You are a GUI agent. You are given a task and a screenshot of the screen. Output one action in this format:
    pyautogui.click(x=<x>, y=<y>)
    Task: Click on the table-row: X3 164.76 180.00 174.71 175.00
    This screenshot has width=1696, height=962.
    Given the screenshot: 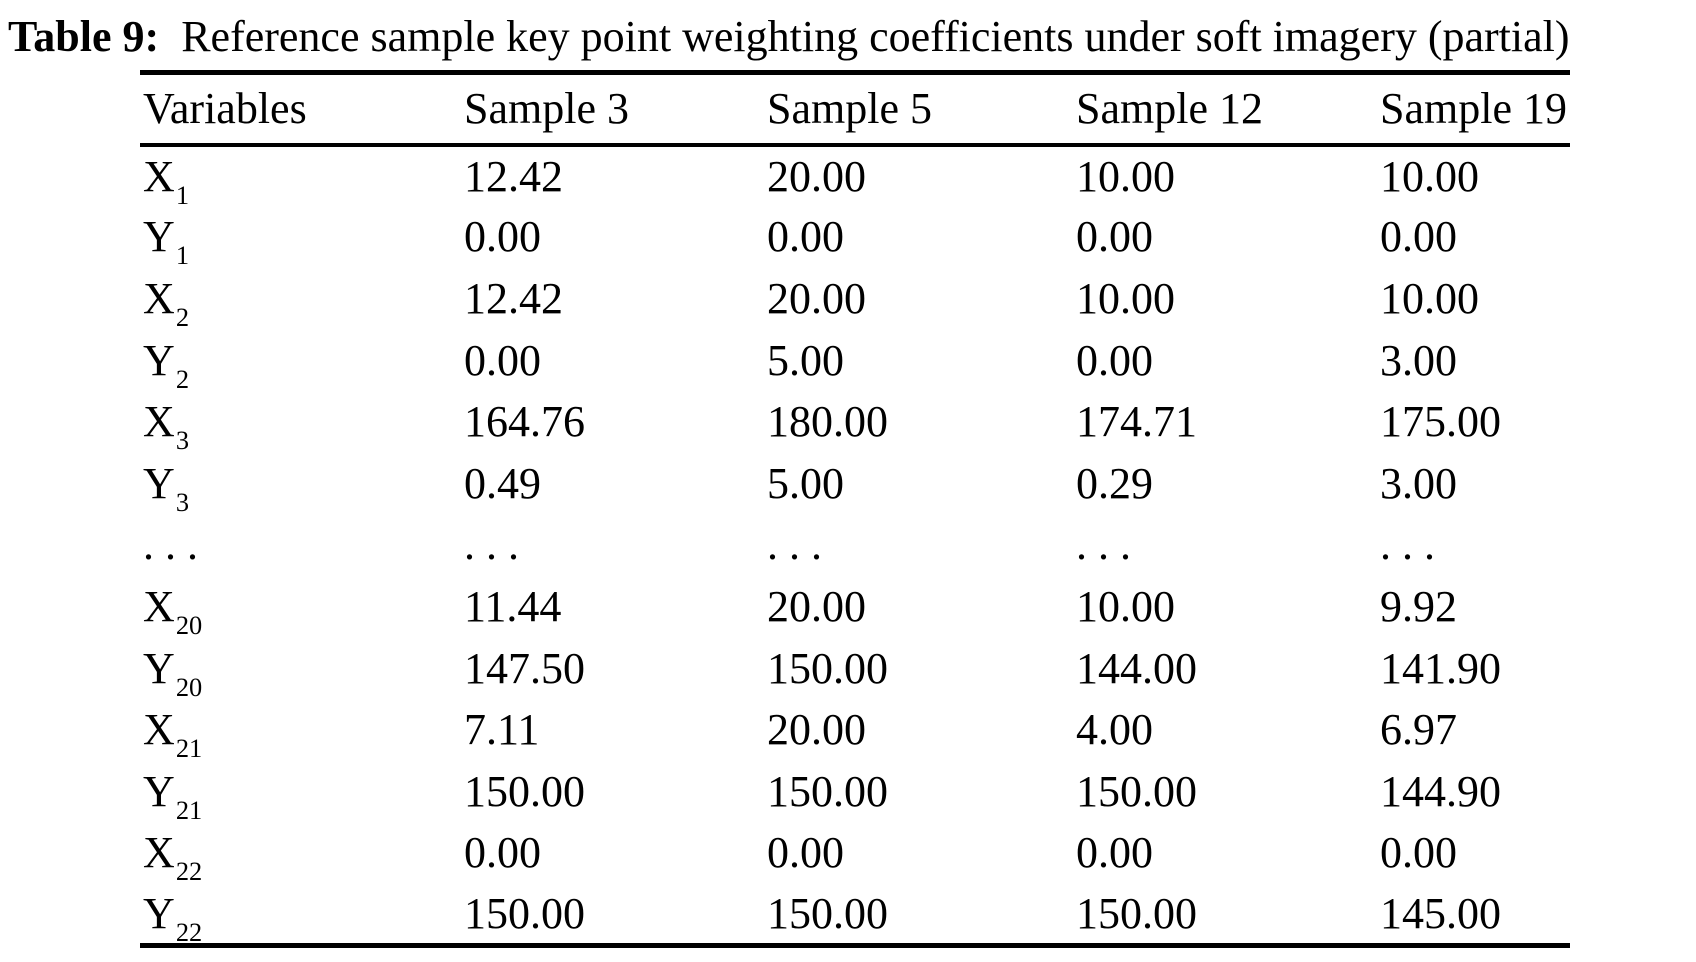 What is the action you would take?
    pyautogui.click(x=855, y=422)
    